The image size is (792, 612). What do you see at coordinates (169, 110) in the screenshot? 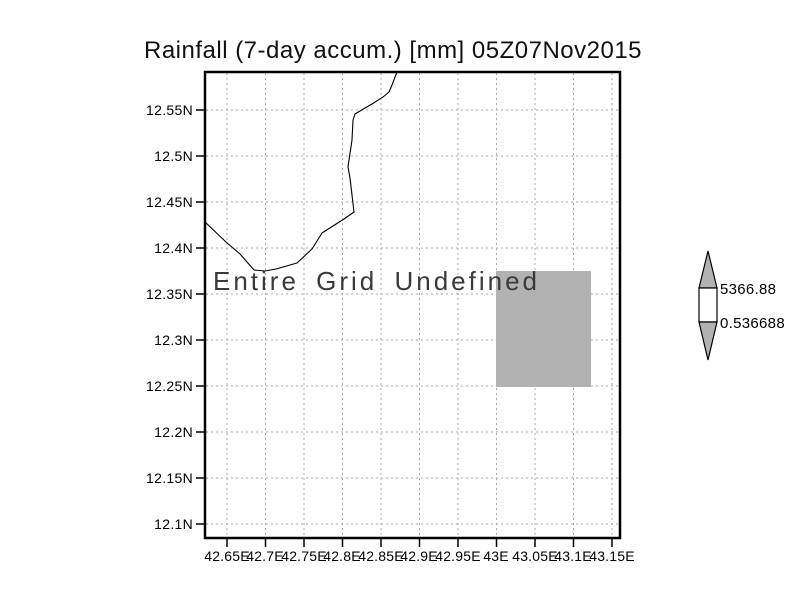
I see `lat-tick-label: 12.55N` at bounding box center [169, 110].